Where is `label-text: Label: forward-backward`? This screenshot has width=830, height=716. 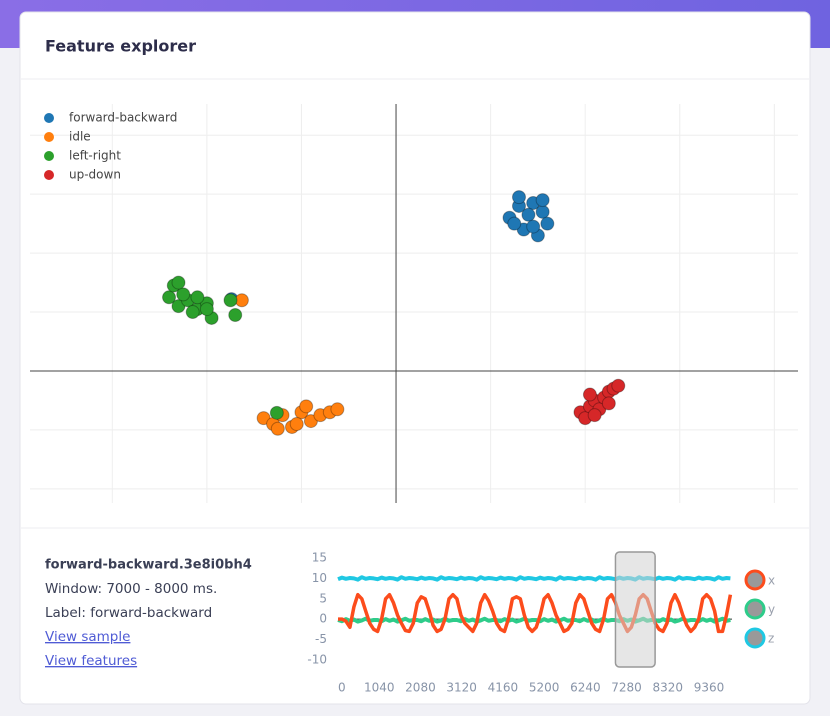 label-text: Label: forward-backward is located at coordinates (128, 613).